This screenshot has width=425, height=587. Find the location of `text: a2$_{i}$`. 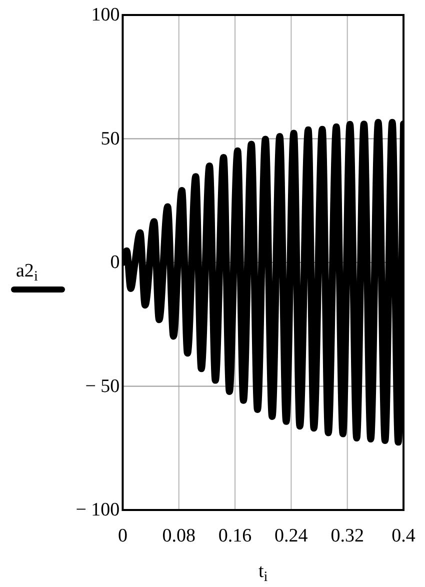

text: a2$_{i}$ is located at coordinates (27, 272).